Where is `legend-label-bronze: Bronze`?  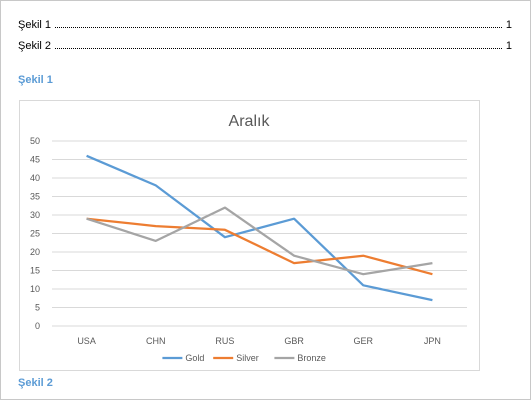
legend-label-bronze: Bronze is located at coordinates (311, 358).